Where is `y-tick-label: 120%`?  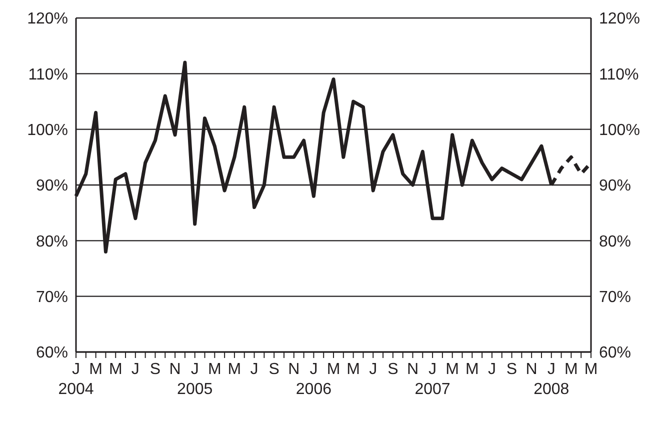 y-tick-label: 120% is located at coordinates (47, 19).